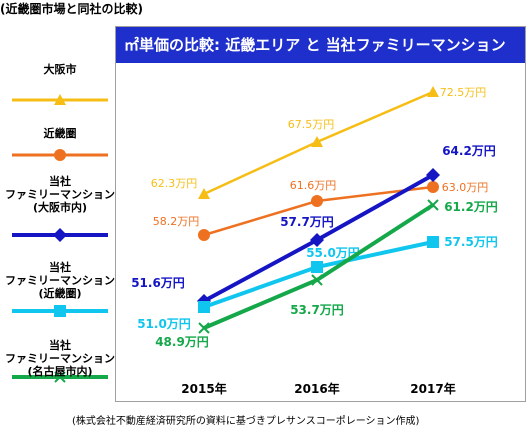 The image size is (530, 429). I want to click on data-label: 63.0万円, so click(465, 187).